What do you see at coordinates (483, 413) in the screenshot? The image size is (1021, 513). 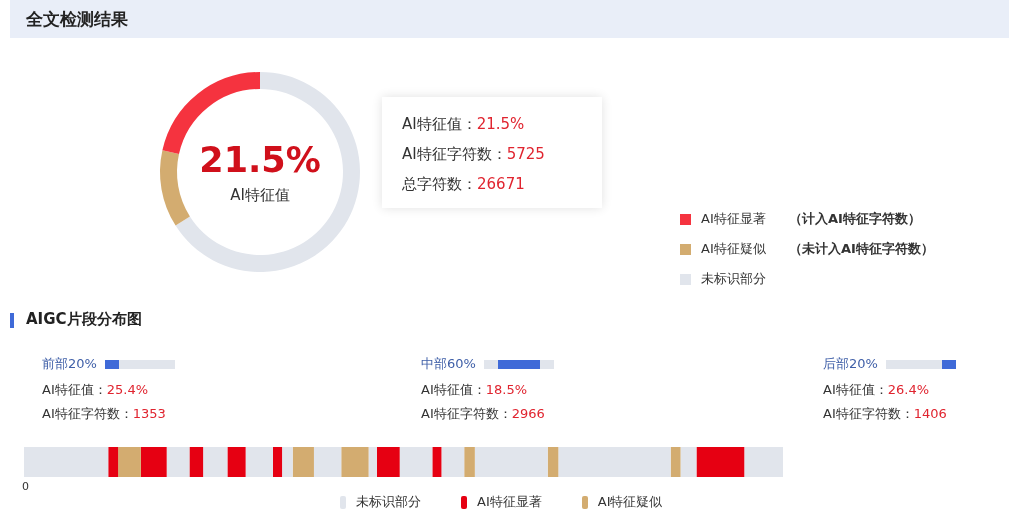 I see `text: AI特征字符数：2966` at bounding box center [483, 413].